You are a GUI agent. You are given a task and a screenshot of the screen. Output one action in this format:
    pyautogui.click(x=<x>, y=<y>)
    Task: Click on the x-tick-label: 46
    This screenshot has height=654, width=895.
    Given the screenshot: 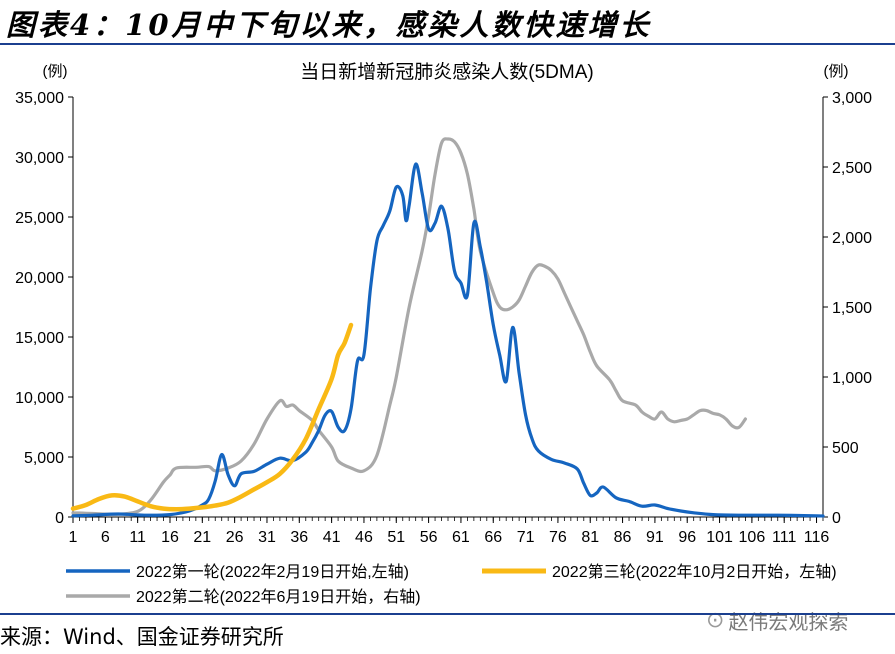 What is the action you would take?
    pyautogui.click(x=364, y=537)
    